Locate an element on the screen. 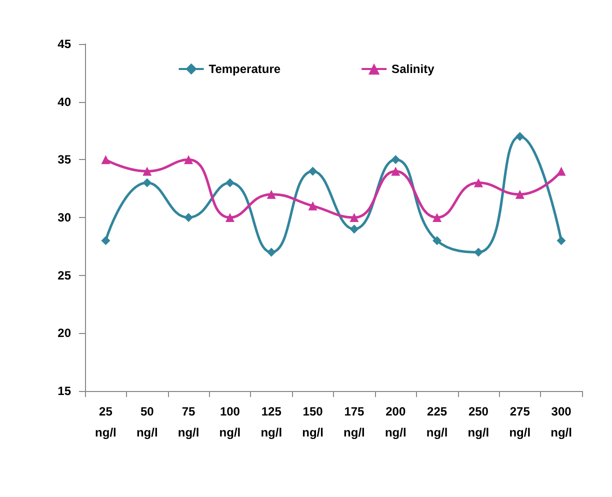  x-tick-label: 175 ng/l is located at coordinates (354, 422).